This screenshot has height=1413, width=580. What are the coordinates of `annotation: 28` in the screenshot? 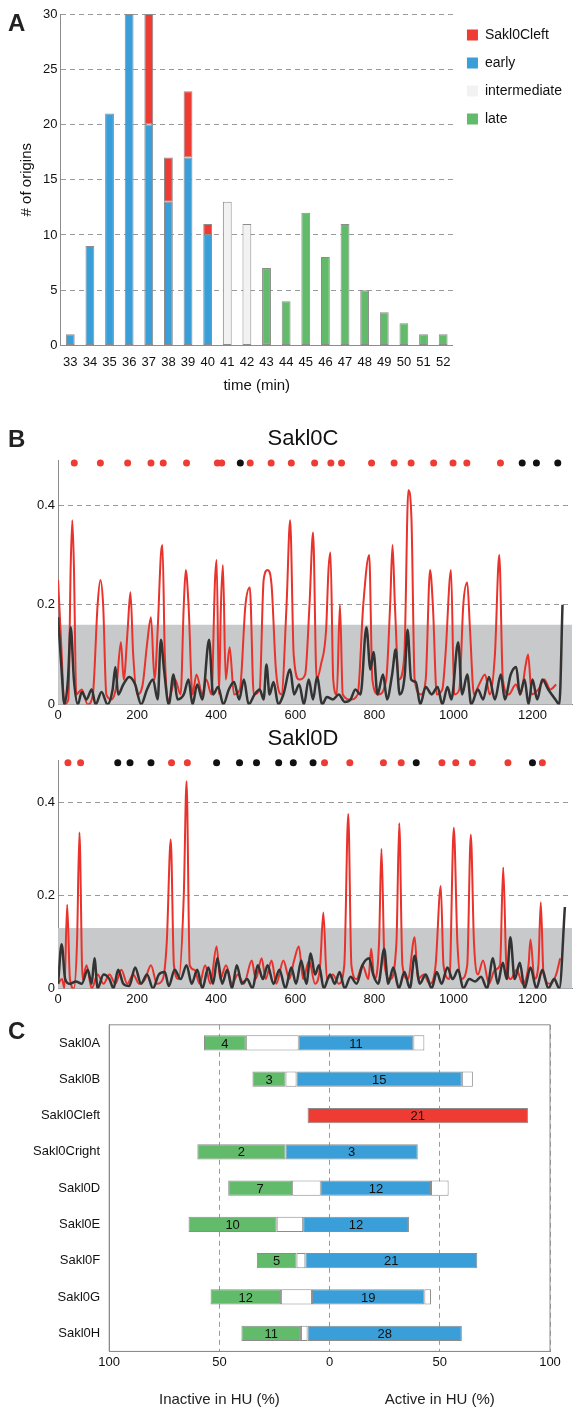 It's located at (384, 1333).